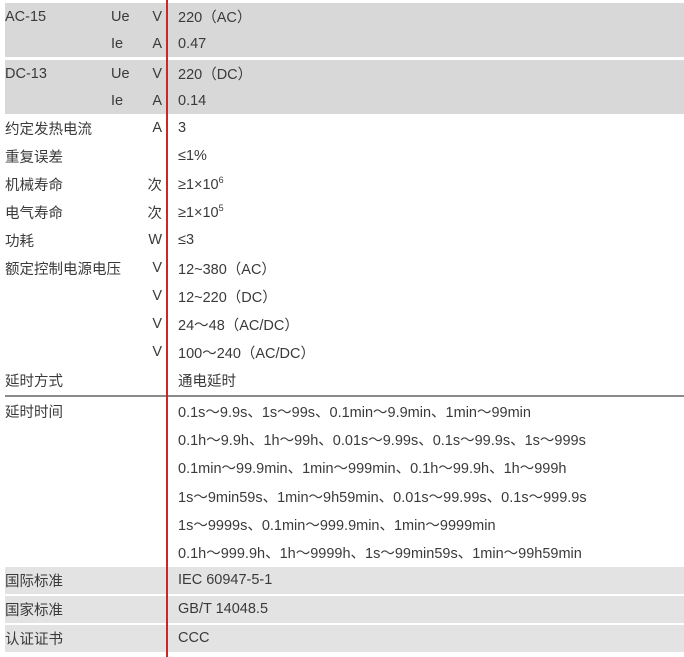 Image resolution: width=684 pixels, height=657 pixels. I want to click on table-row: AC-15 Ue V 220（AC）, so click(344, 16).